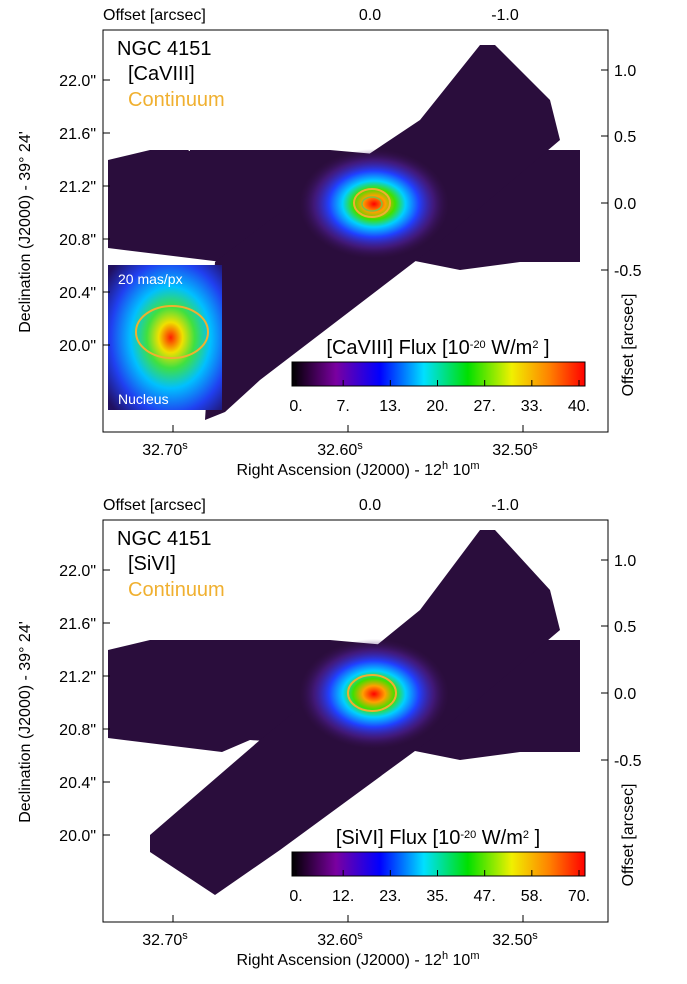 The width and height of the screenshot is (687, 984). What do you see at coordinates (437, 896) in the screenshot?
I see `colorbar-tick-label: 35.` at bounding box center [437, 896].